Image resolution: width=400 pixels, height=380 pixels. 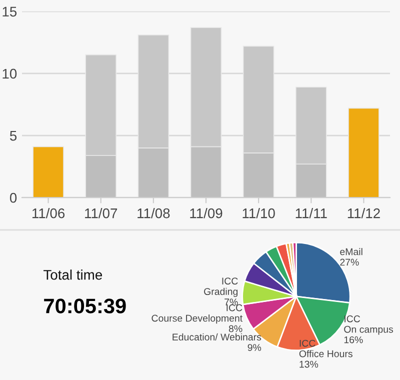 What do you see at coordinates (197, 314) in the screenshot?
I see `slice-label: ICC Course Development` at bounding box center [197, 314].